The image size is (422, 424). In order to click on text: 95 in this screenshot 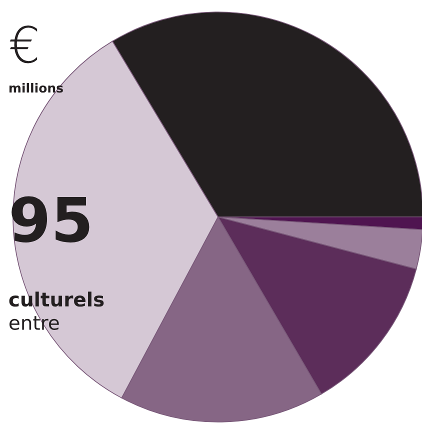, I will do `click(51, 219)`.